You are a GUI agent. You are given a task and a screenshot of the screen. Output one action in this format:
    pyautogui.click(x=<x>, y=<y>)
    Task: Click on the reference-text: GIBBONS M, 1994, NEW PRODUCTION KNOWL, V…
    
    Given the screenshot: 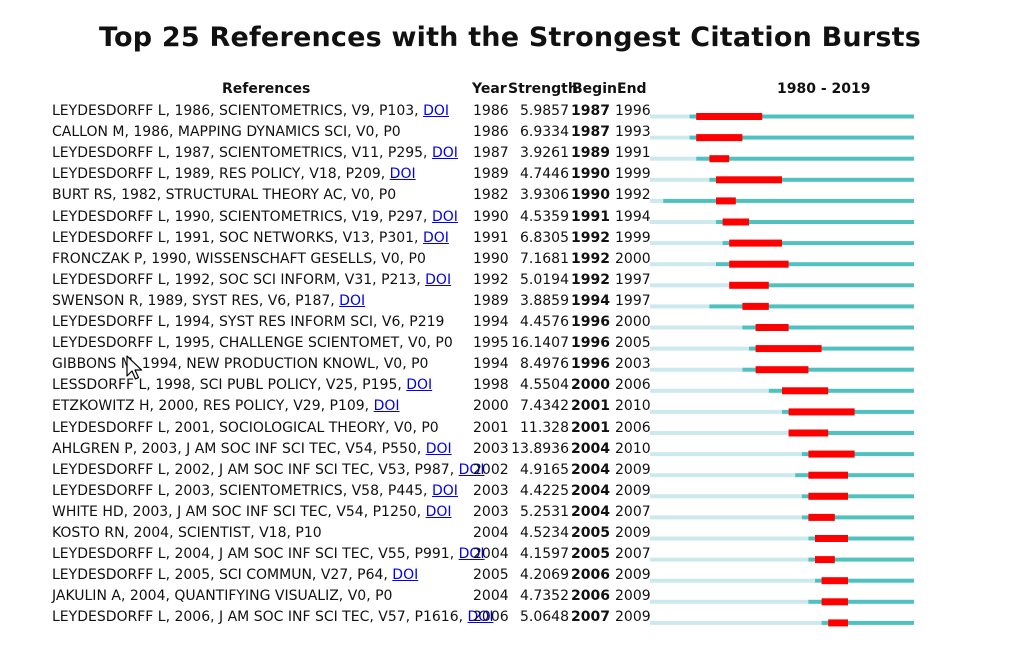 What is the action you would take?
    pyautogui.click(x=240, y=364)
    